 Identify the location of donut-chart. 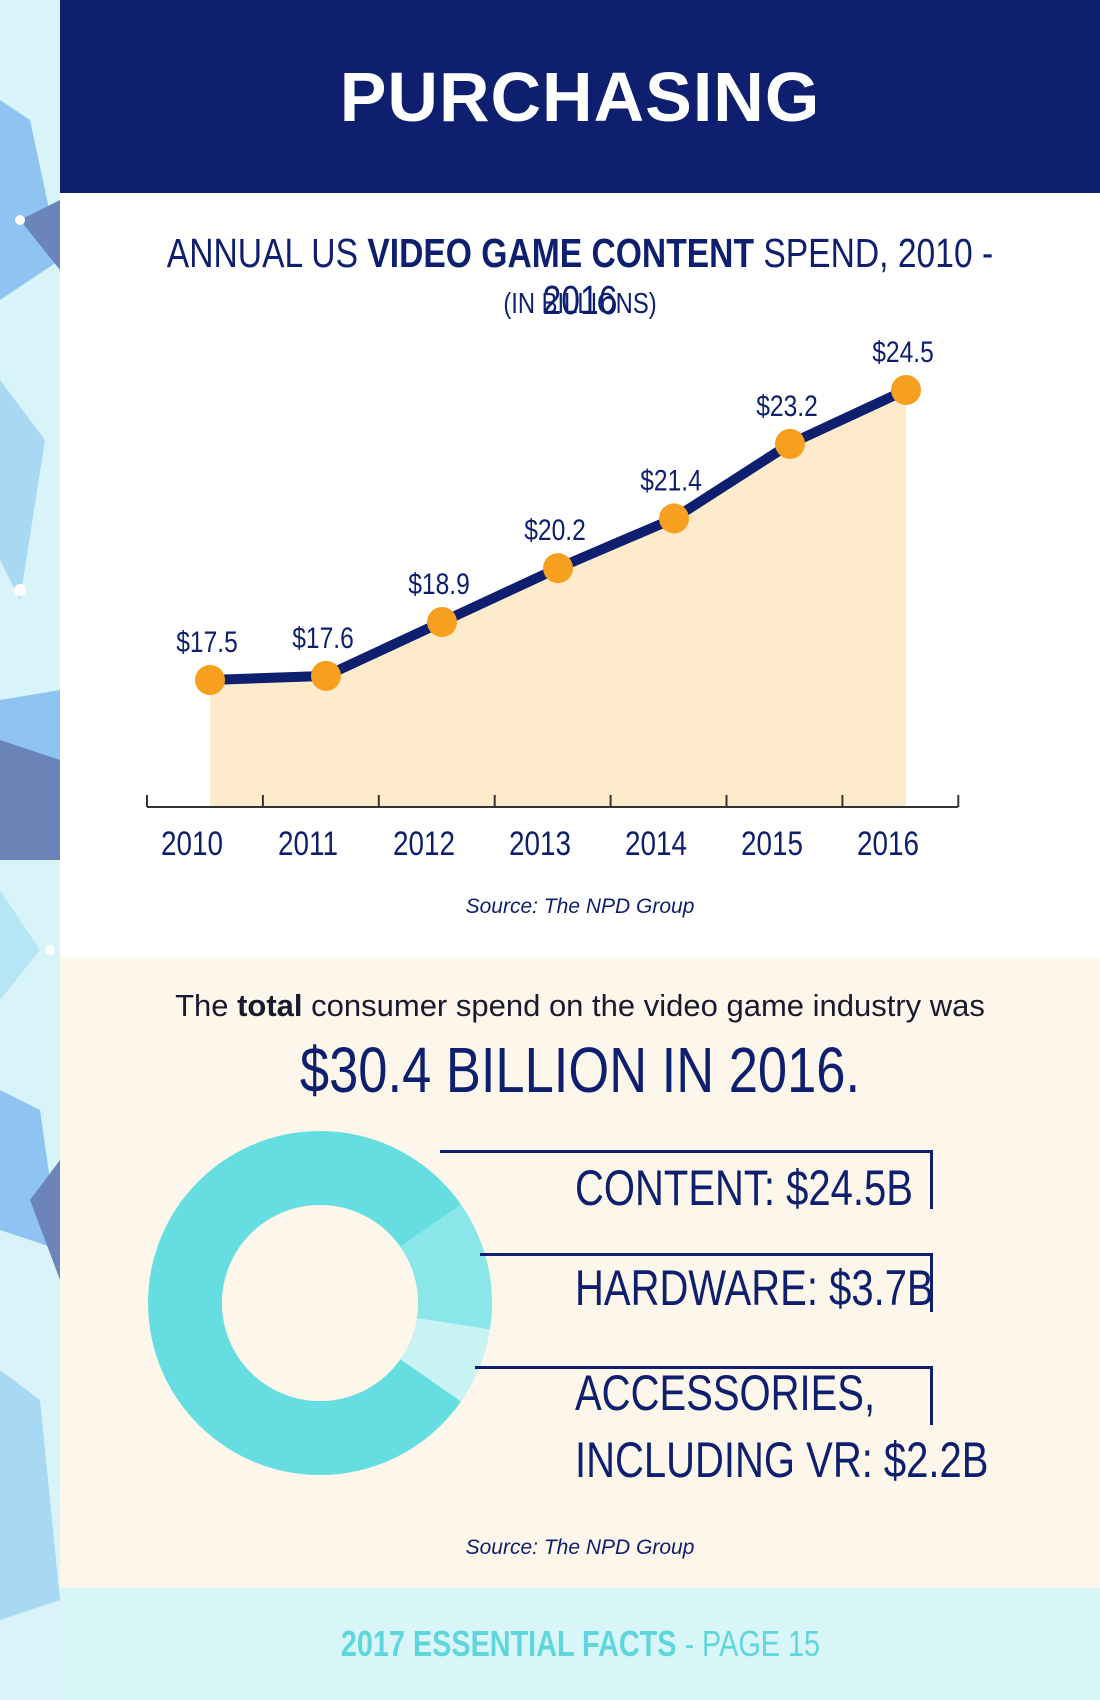
(320, 1303).